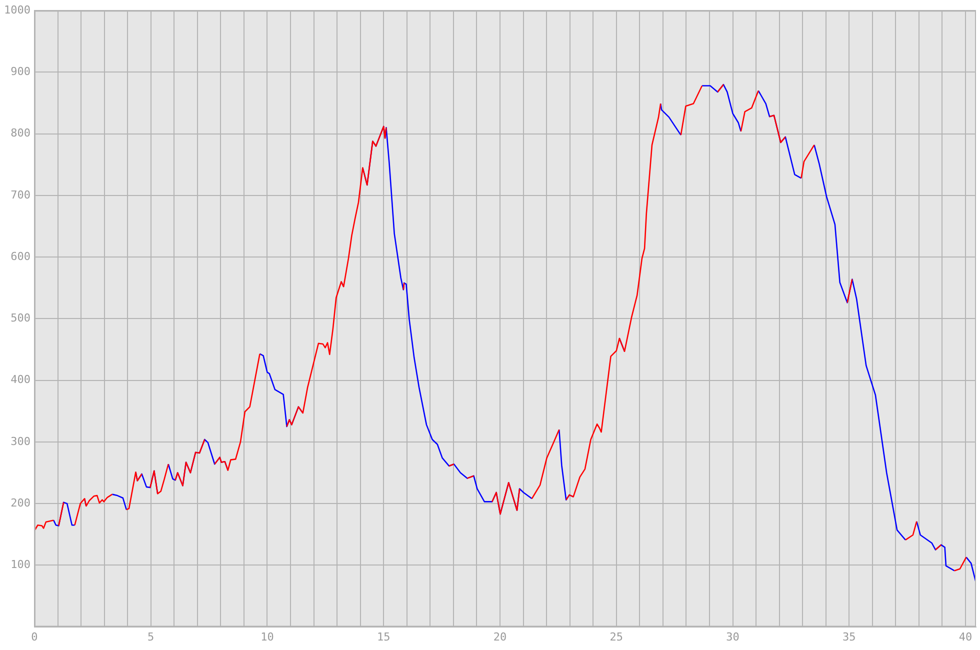  I want to click on x-tick-label: 30, so click(733, 637).